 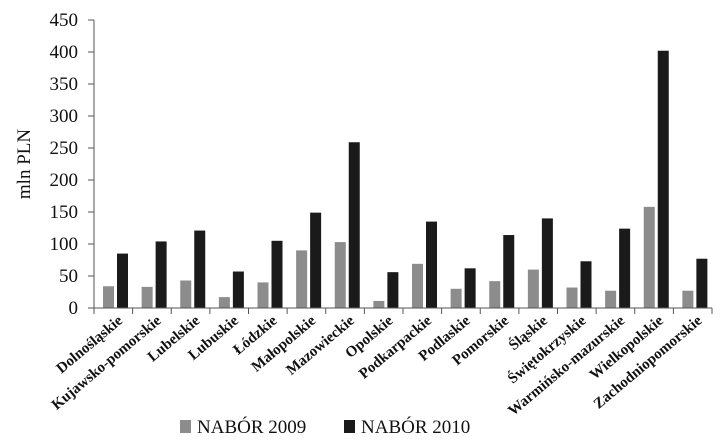 I want to click on y-tick-label: 50, so click(x=68, y=276).